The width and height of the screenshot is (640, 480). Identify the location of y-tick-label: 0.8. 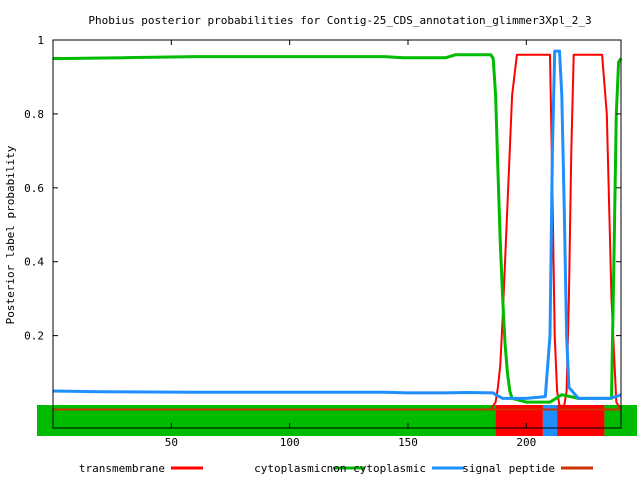
(34, 114).